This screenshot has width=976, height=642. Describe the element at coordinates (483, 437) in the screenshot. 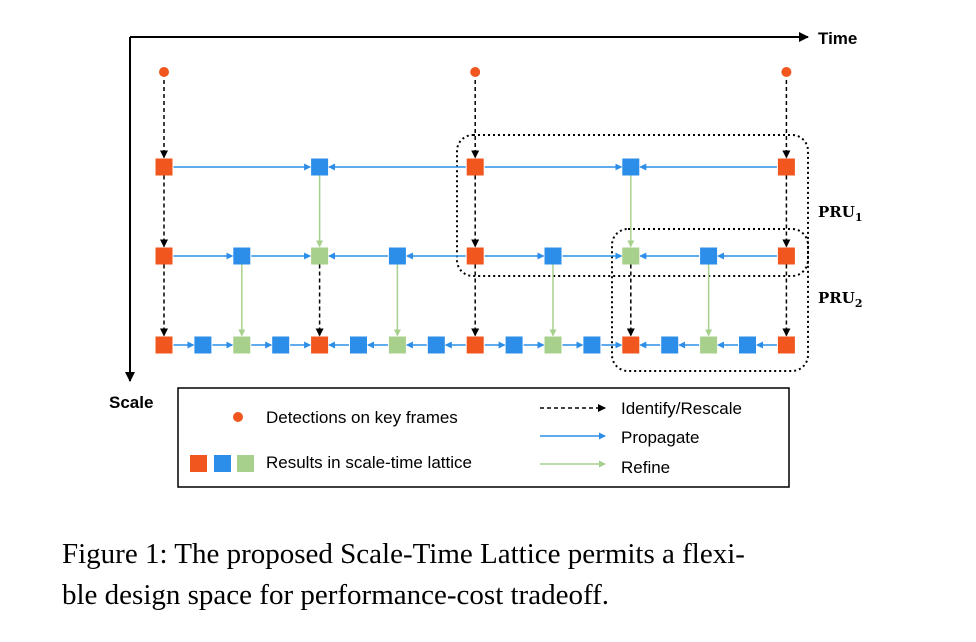

I see `legend-box` at that location.